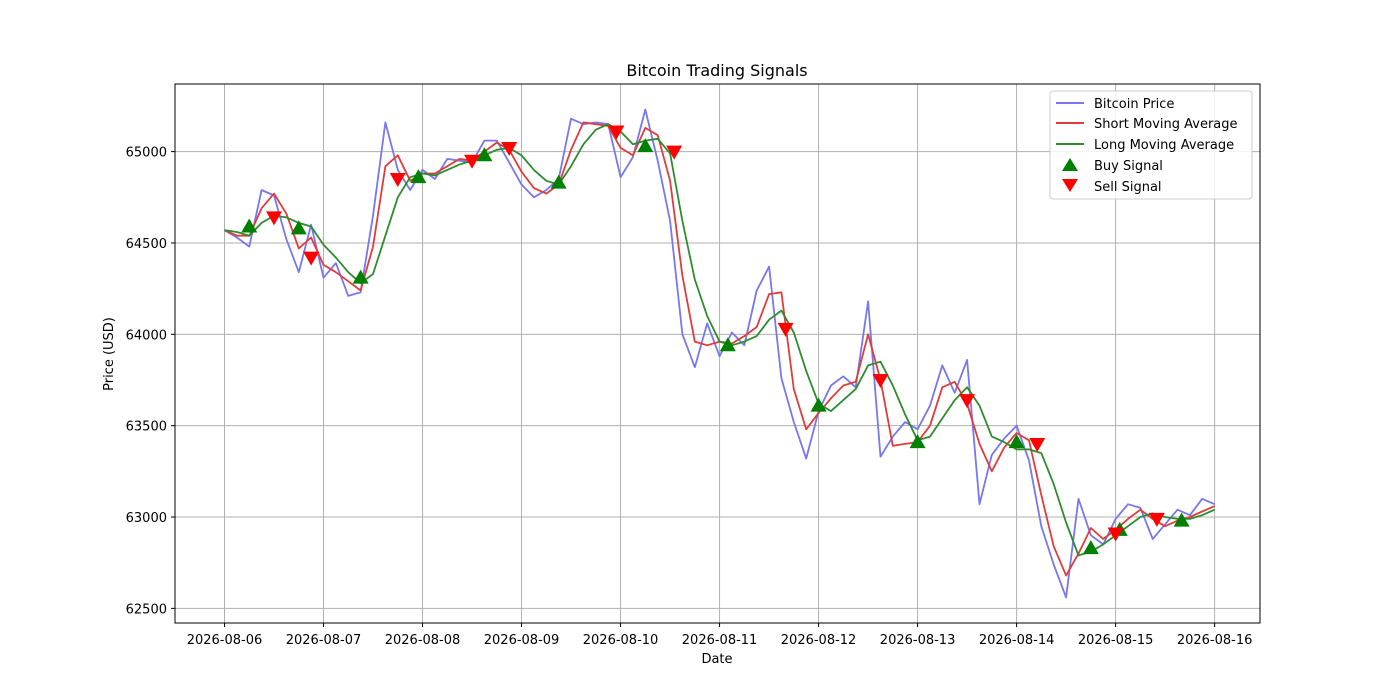 The height and width of the screenshot is (700, 1400). I want to click on y-tick-label: 63000, so click(146, 518).